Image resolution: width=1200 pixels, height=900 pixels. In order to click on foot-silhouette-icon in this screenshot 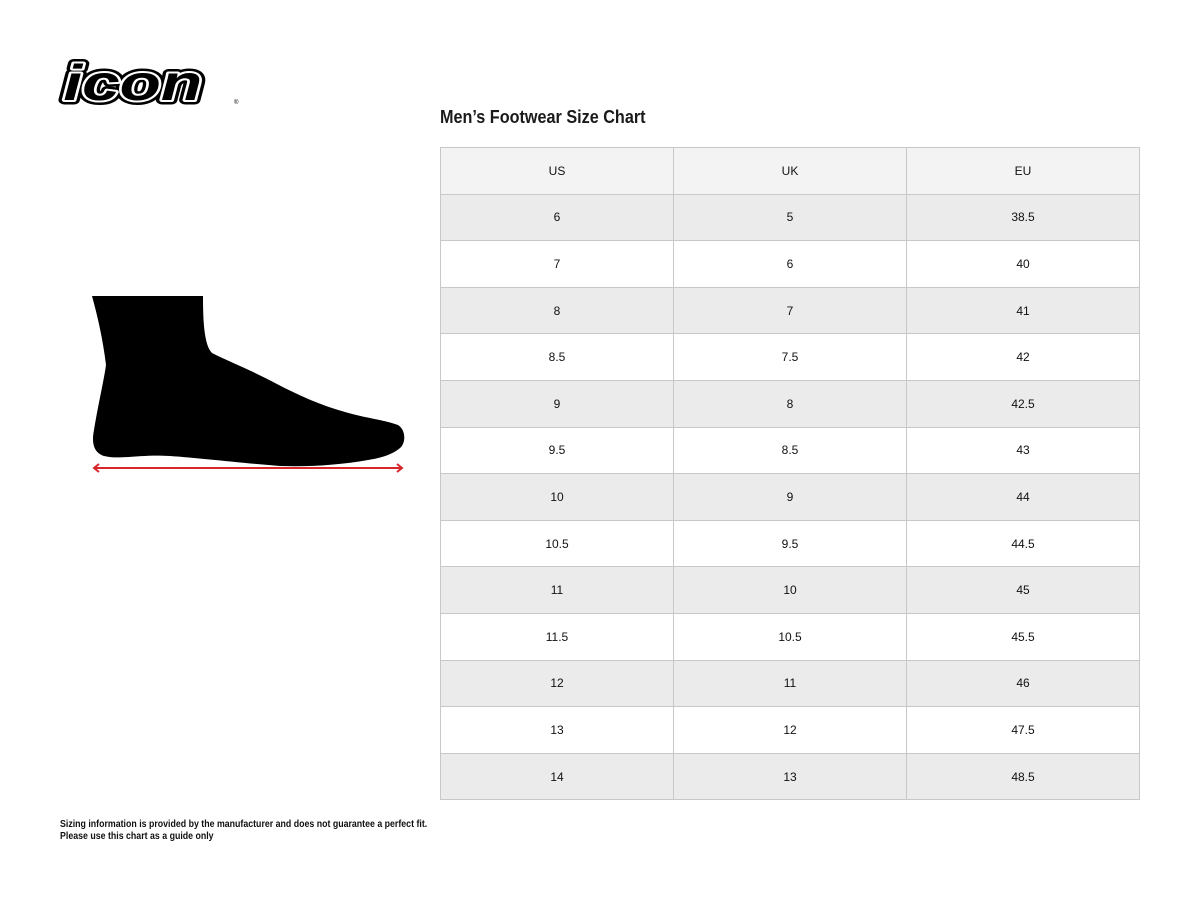, I will do `click(248, 384)`.